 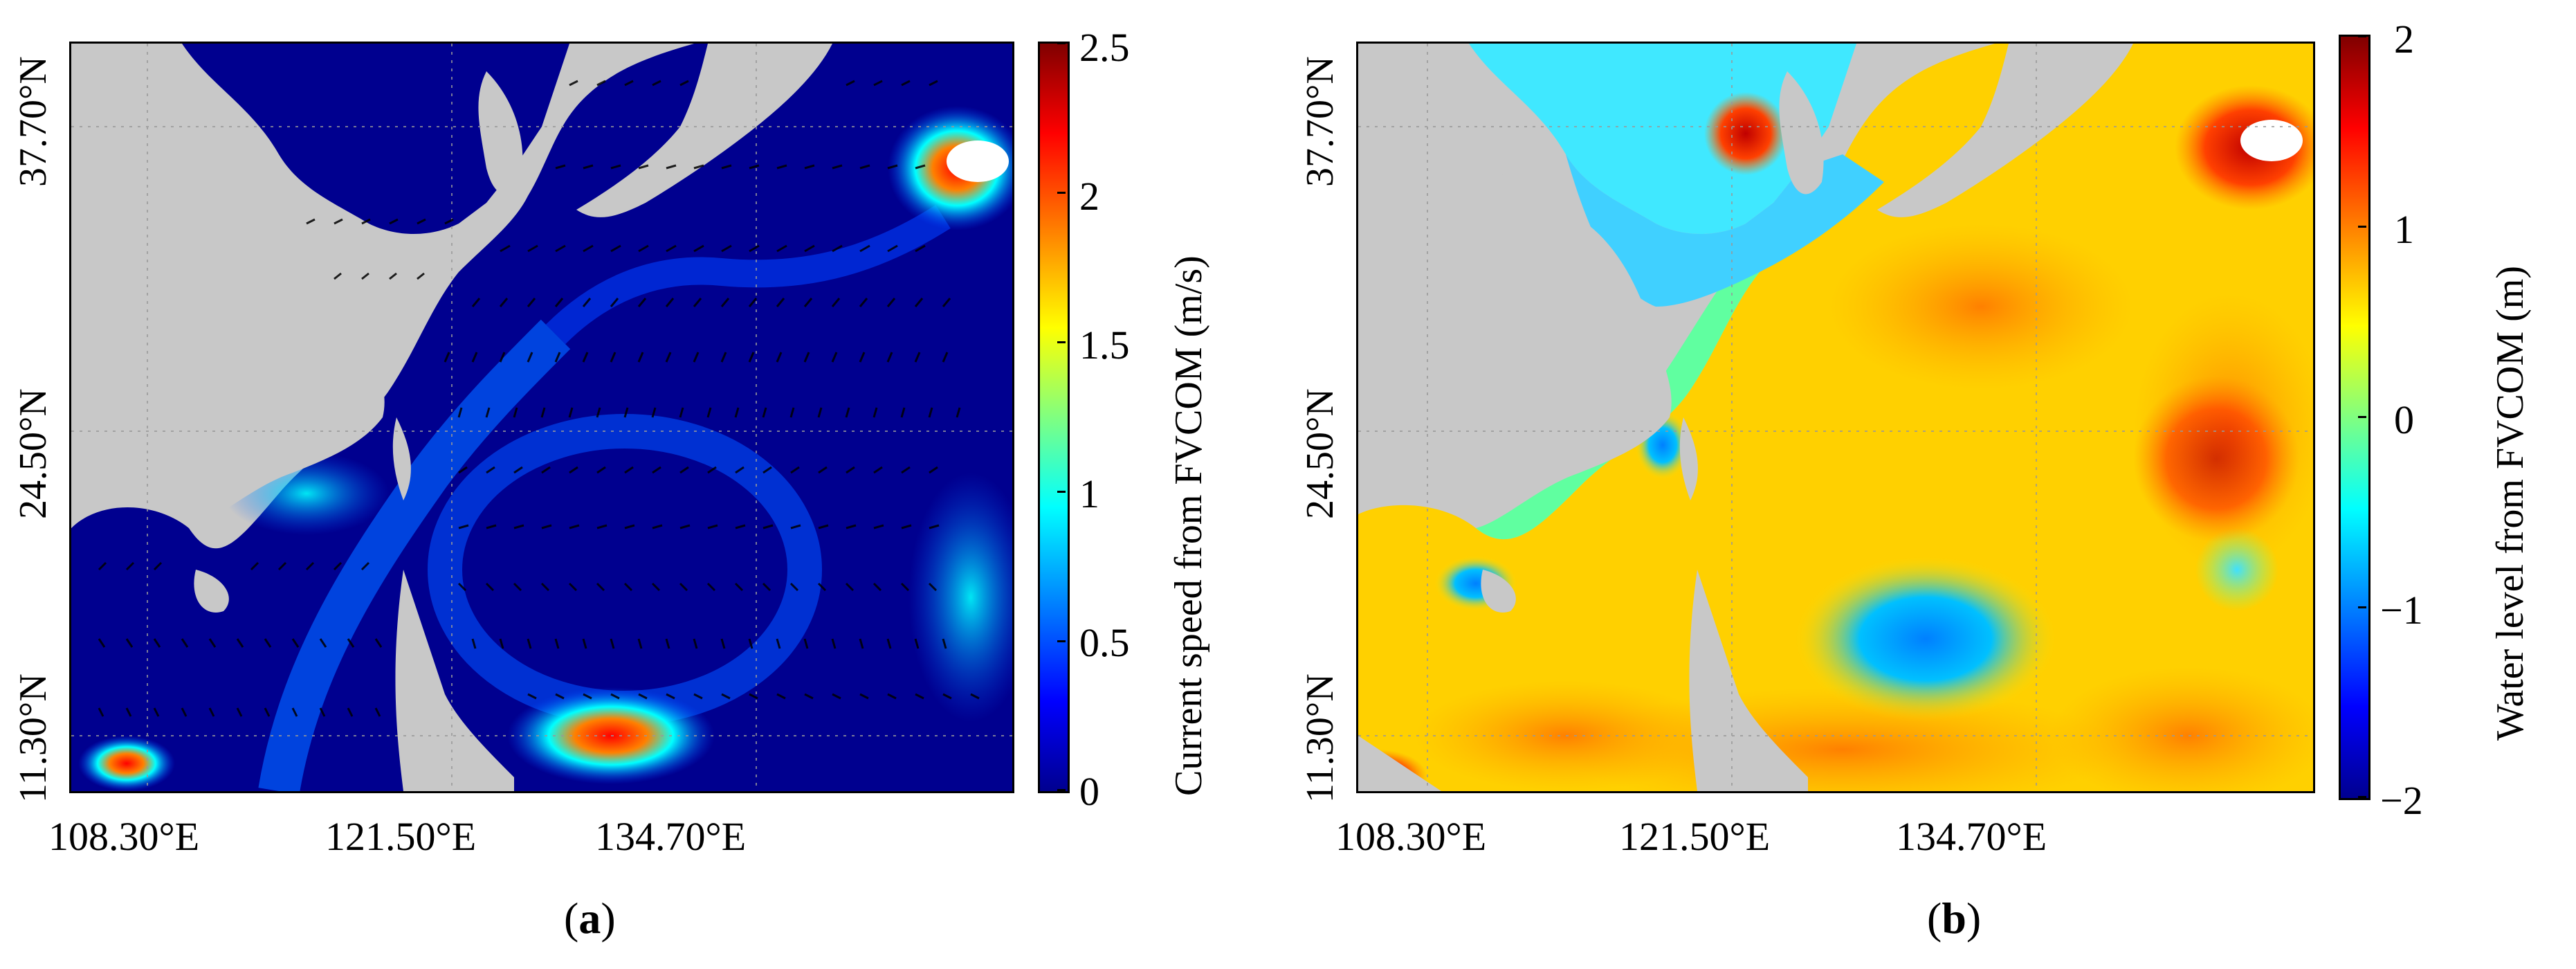 I want to click on panel-b-cbtick-3: 0, so click(x=2404, y=420).